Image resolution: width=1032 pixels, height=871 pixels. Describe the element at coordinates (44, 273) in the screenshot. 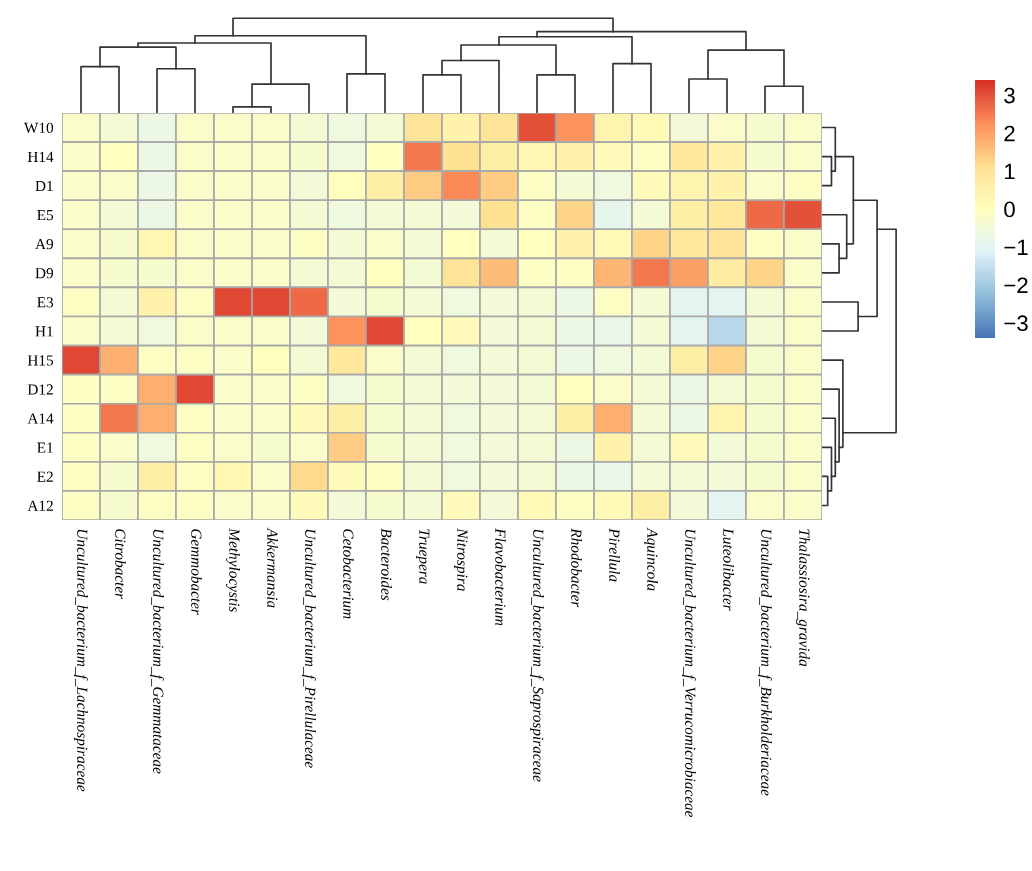

I see `y-tick-label: D9` at that location.